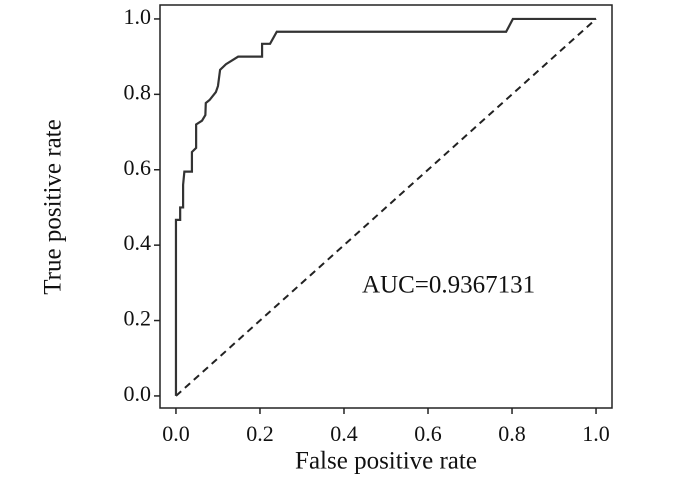 The width and height of the screenshot is (700, 478). I want to click on y-tick-label: 0.4, so click(138, 242).